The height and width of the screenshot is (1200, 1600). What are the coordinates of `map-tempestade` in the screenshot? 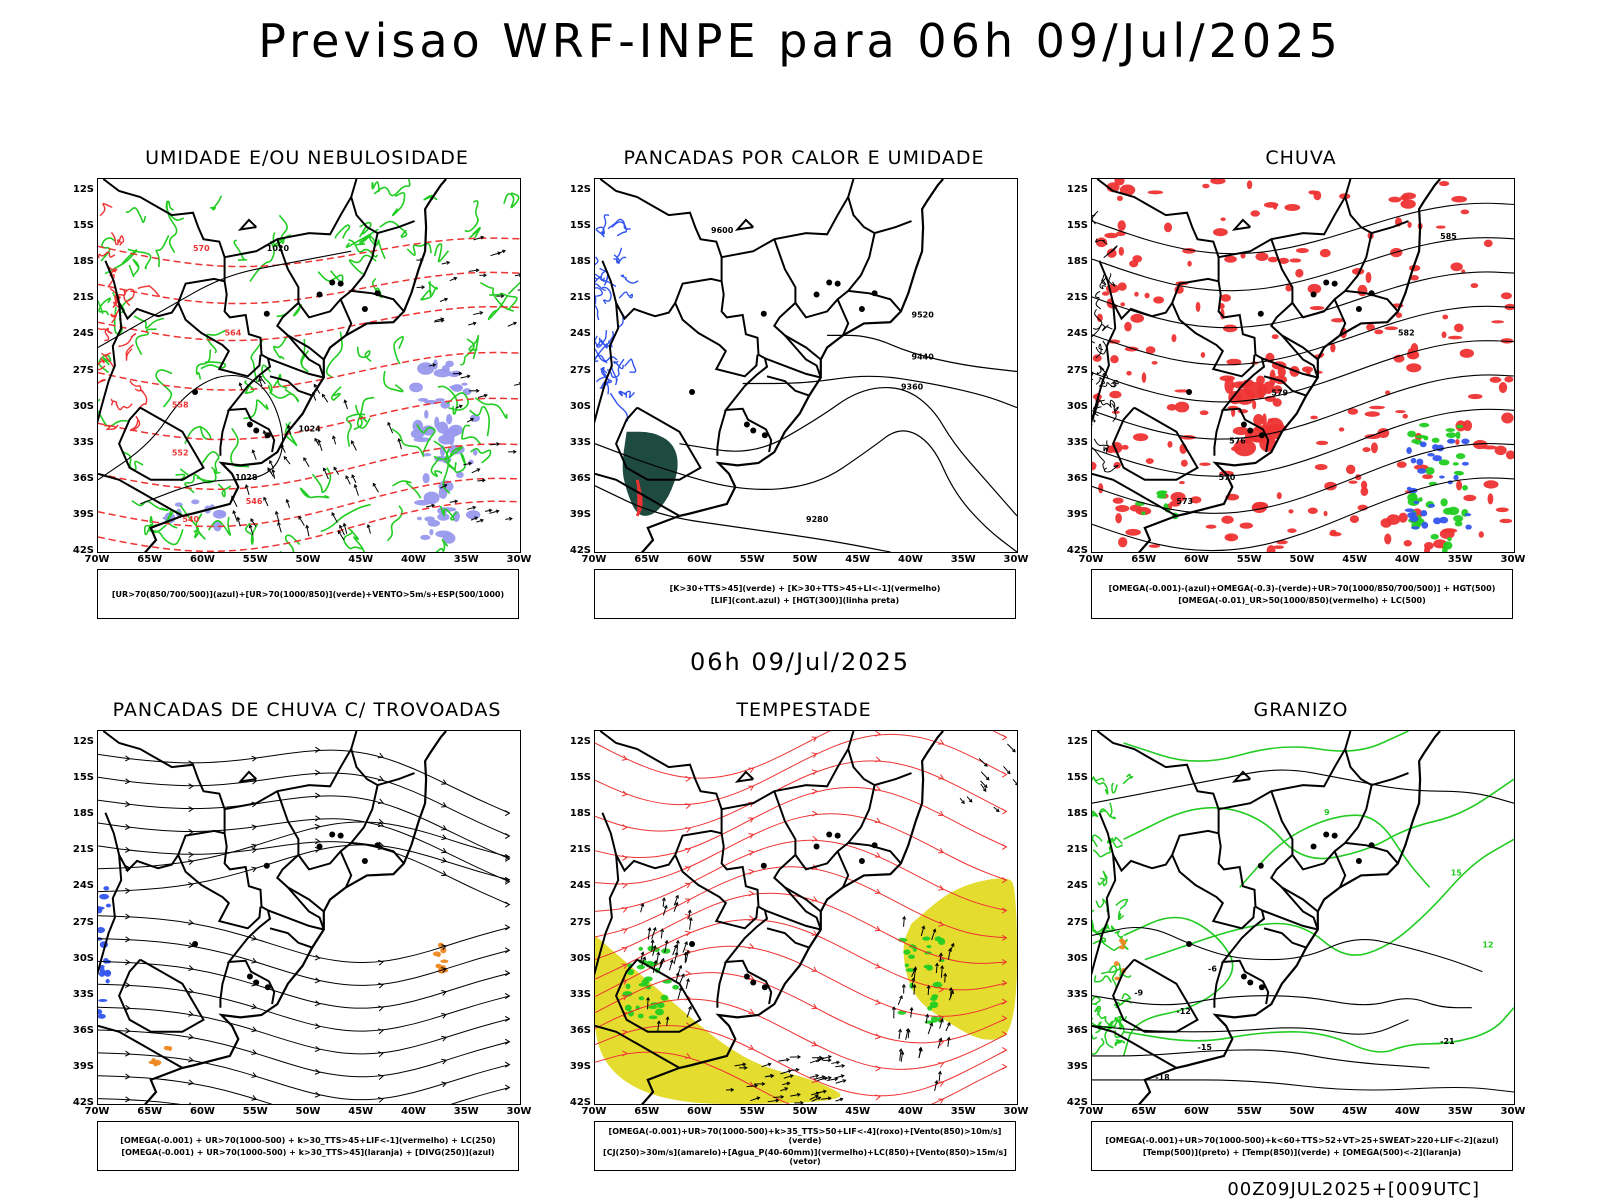 It's located at (806, 917).